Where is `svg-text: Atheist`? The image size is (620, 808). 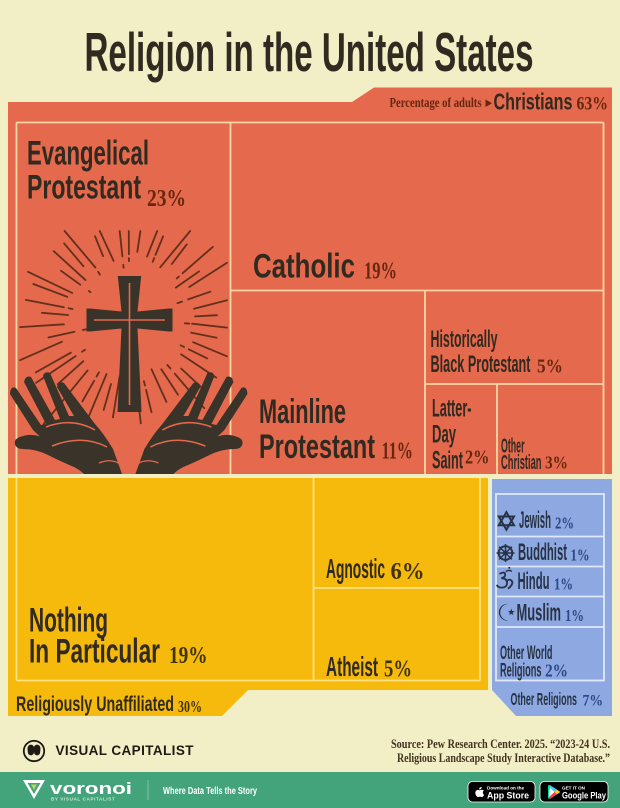 svg-text: Atheist is located at coordinates (352, 666).